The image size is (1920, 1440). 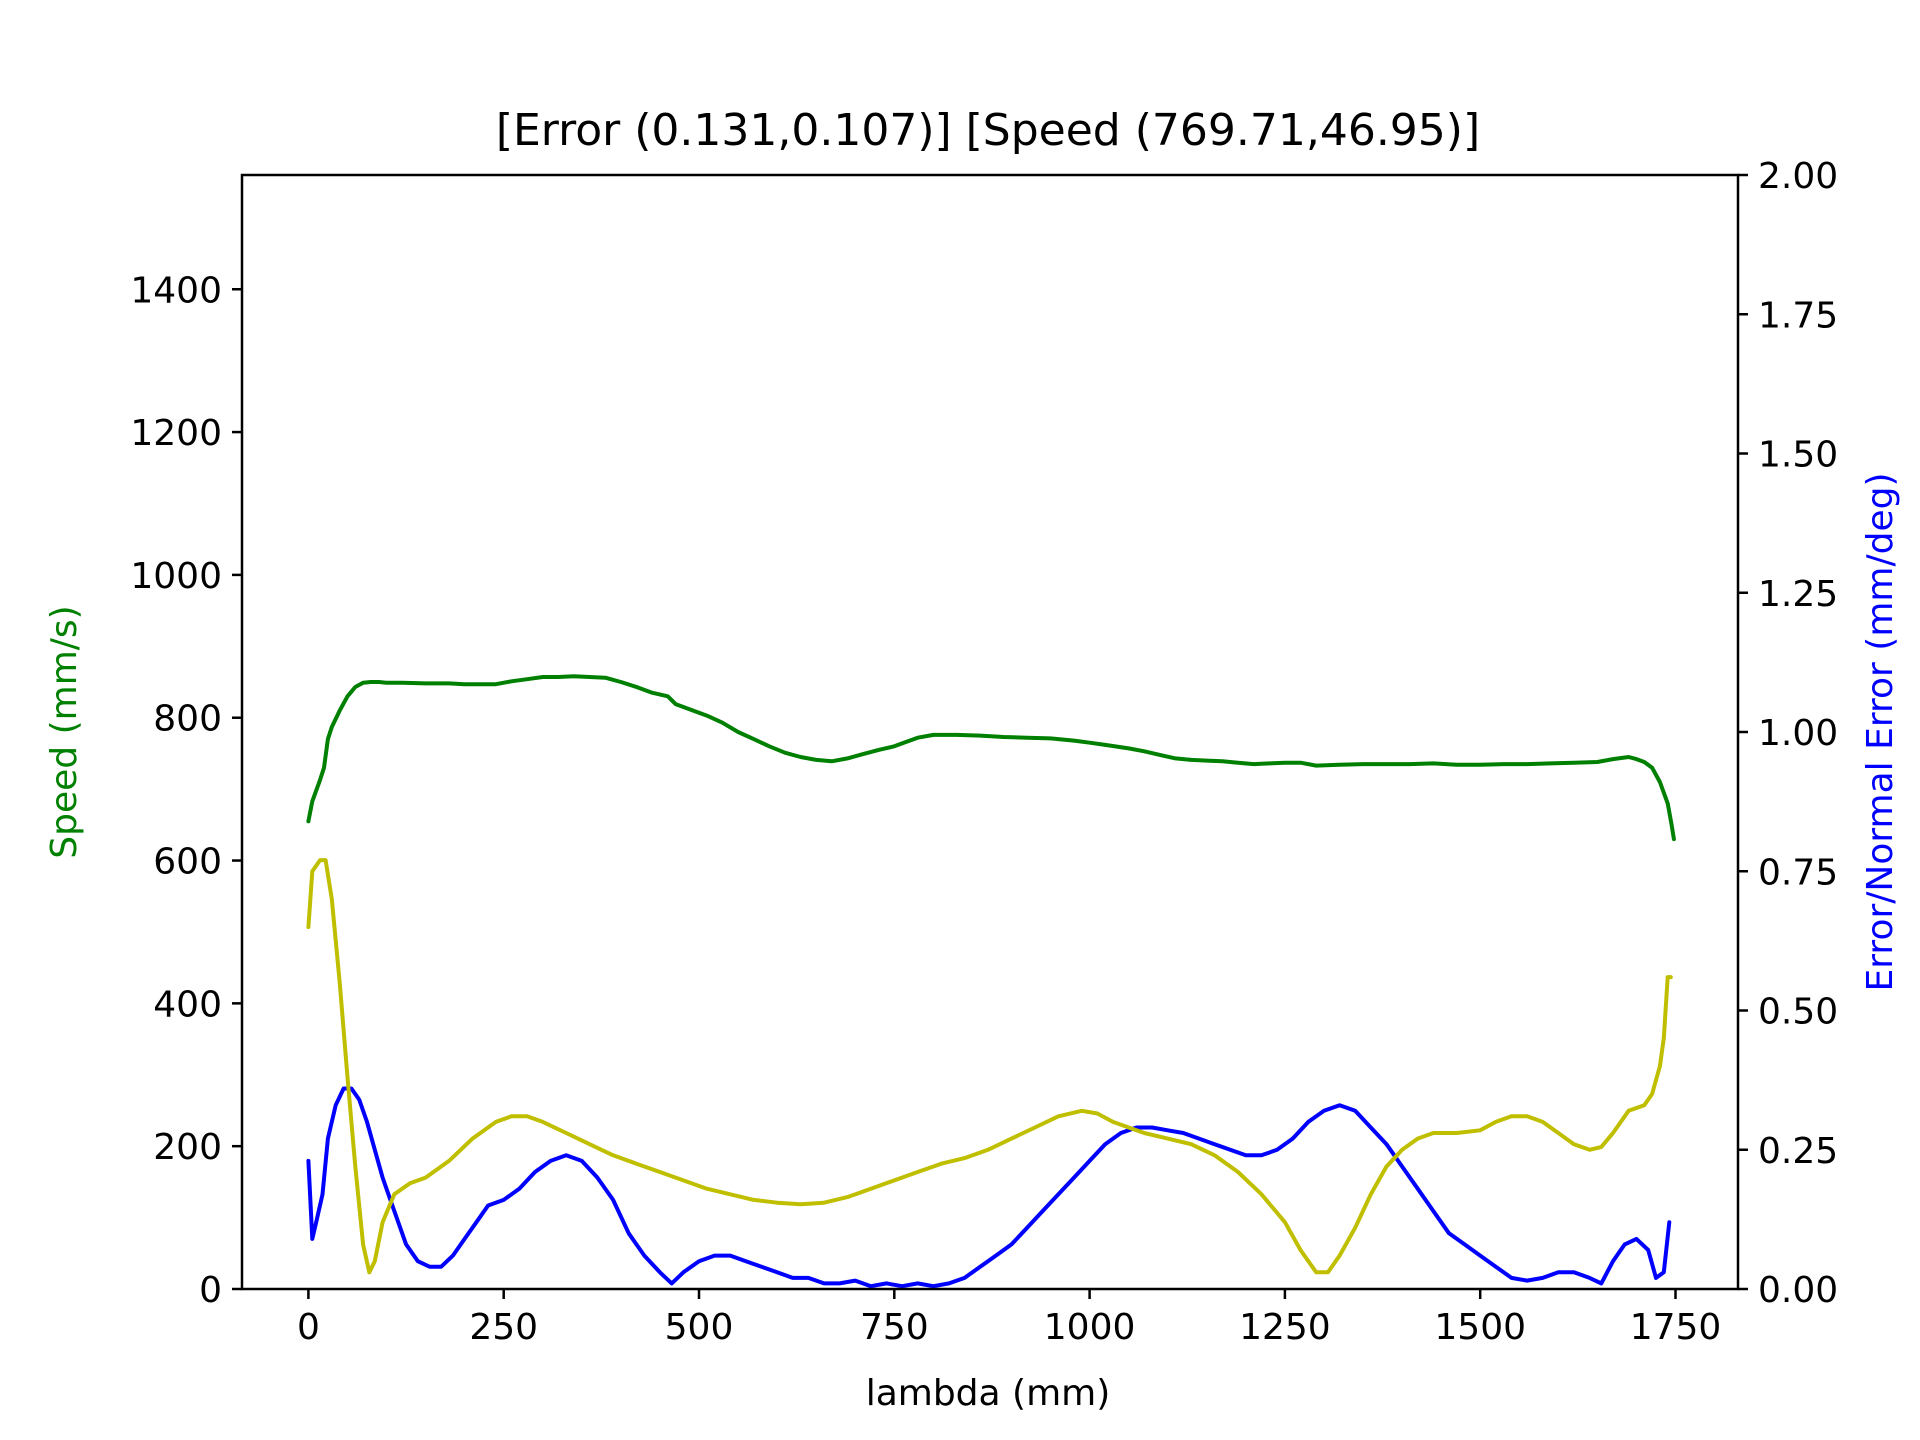 I want to click on right-y-tick-label: 0.75, so click(x=1798, y=872).